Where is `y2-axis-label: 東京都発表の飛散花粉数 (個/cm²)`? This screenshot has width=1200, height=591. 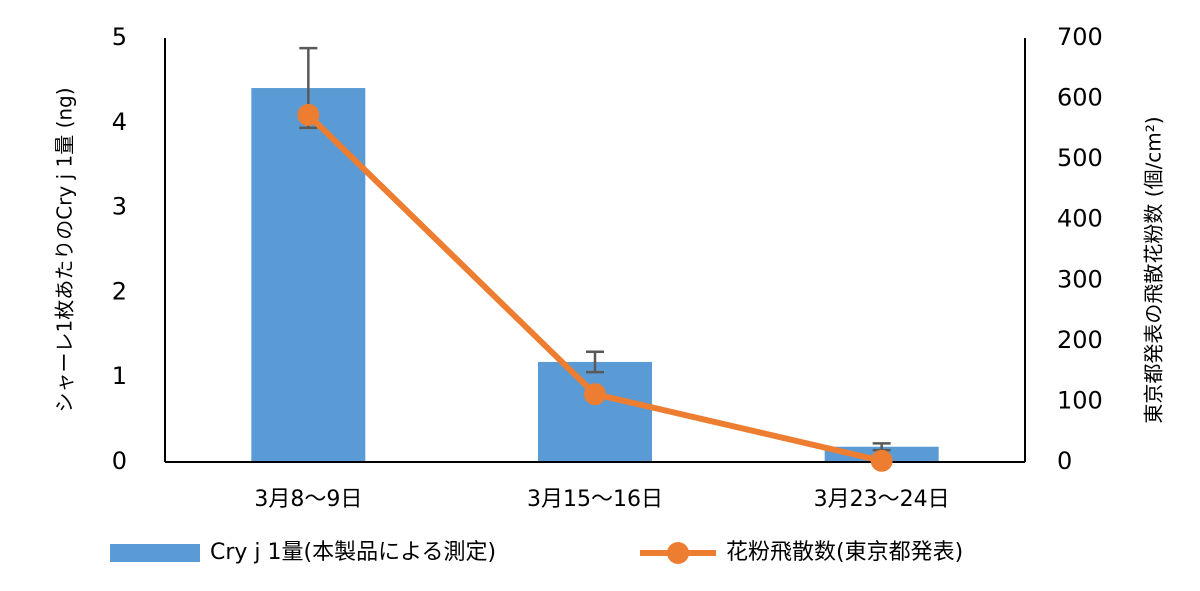 y2-axis-label: 東京都発表の飛散花粉数 (個/cm²) is located at coordinates (1154, 269).